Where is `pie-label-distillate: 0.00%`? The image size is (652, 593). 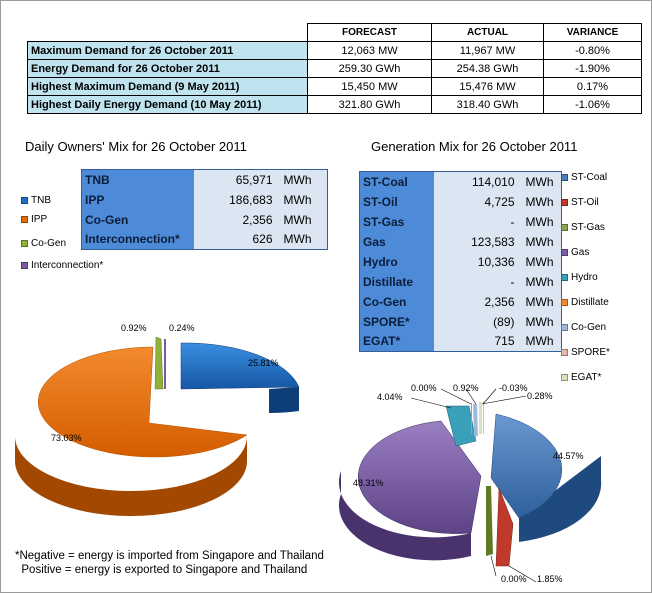 pie-label-distillate: 0.00% is located at coordinates (424, 388).